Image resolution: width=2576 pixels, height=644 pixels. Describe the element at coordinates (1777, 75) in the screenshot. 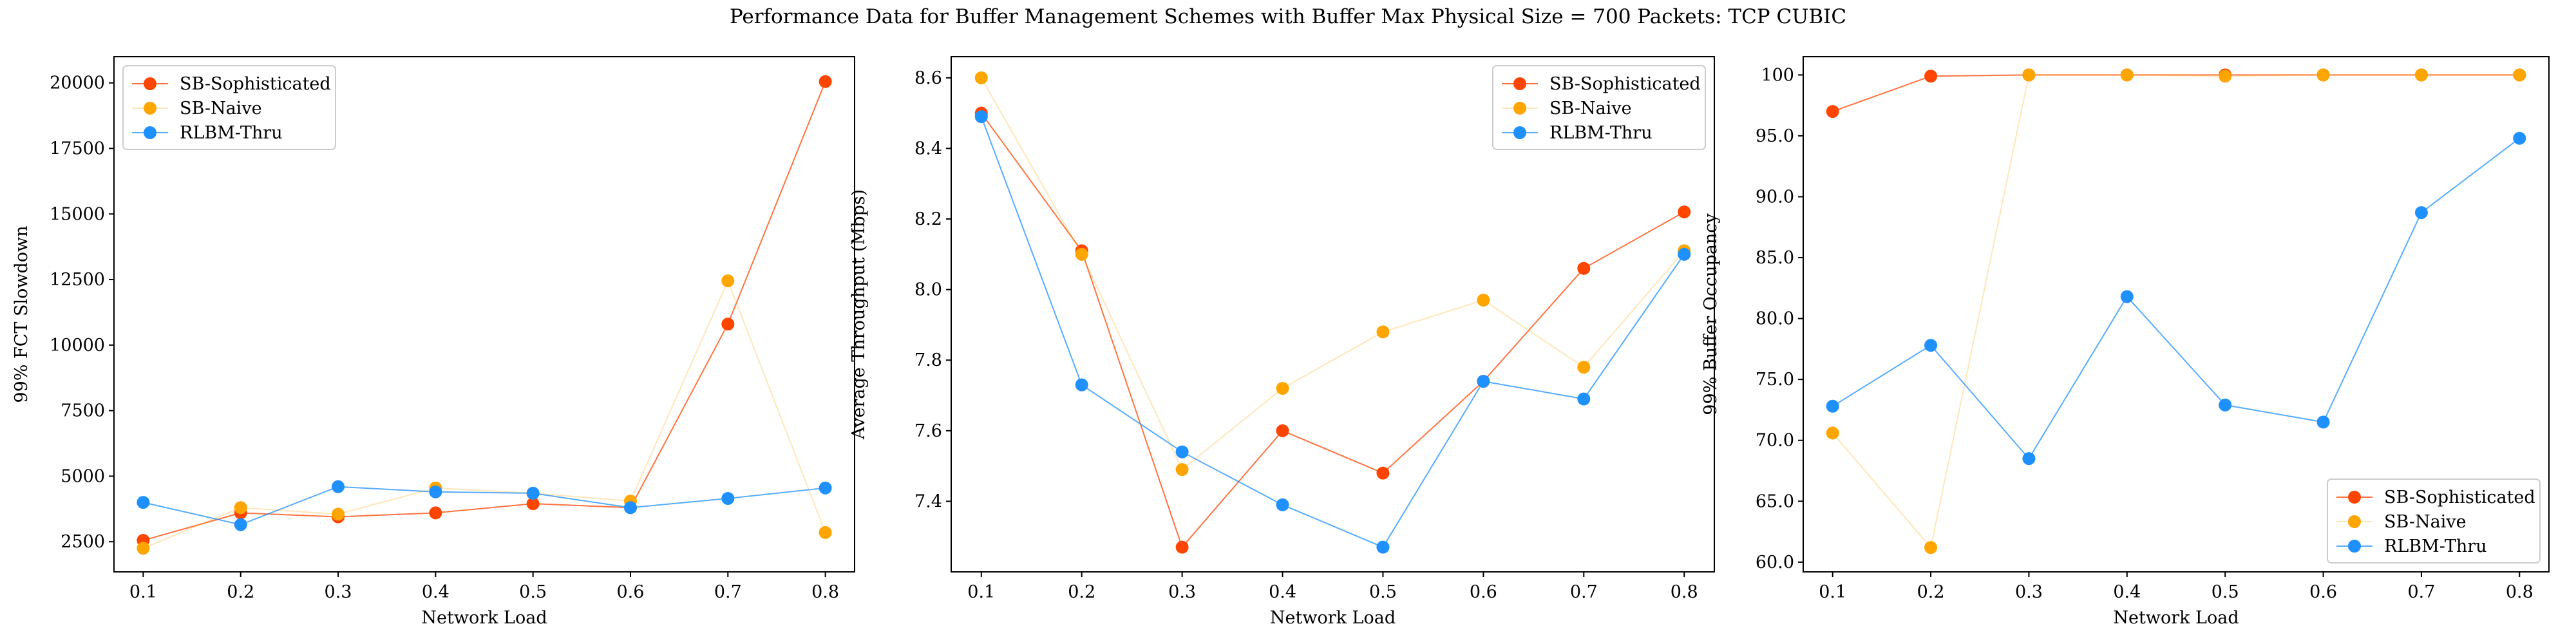

I see `y-tick-label: 100` at that location.